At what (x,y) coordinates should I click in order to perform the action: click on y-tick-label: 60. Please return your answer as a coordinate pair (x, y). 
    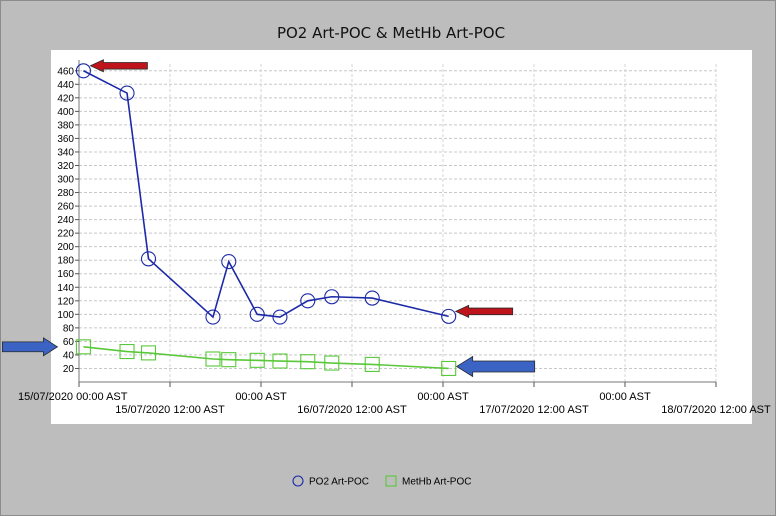
    Looking at the image, I should click on (69, 342).